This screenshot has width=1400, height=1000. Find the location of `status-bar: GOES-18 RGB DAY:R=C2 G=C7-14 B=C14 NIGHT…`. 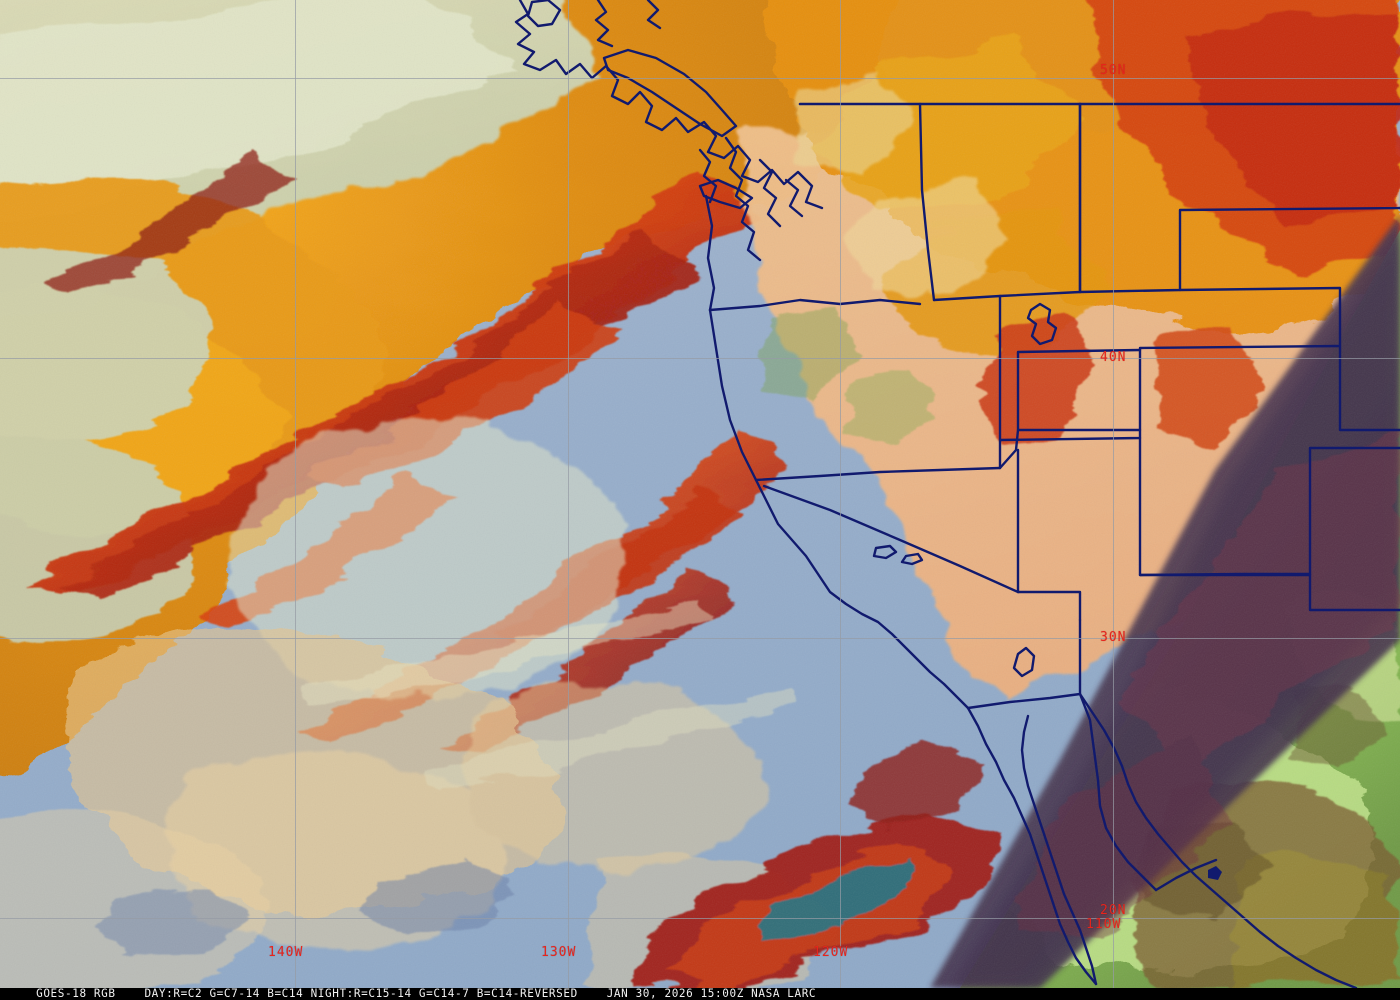

status-bar: GOES-18 RGB DAY:R=C2 G=C7-14 B=C14 NIGHT… is located at coordinates (700, 993).